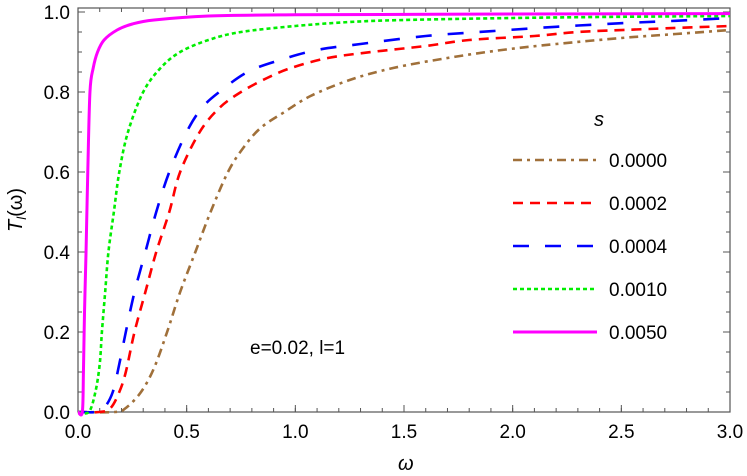 The width and height of the screenshot is (747, 476). Describe the element at coordinates (17, 210) in the screenshot. I see `y-axis-label: Tl(ω)` at that location.